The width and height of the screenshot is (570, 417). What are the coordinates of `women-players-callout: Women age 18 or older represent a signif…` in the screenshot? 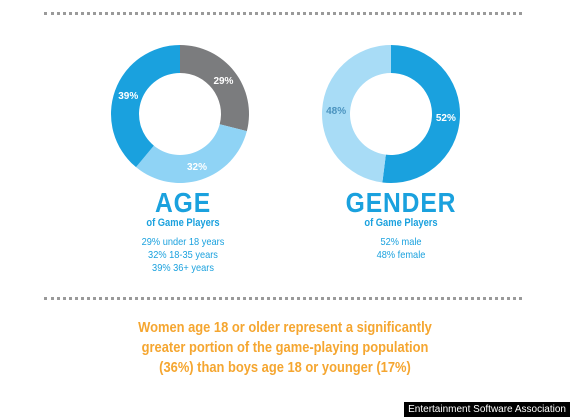 It's located at (285, 348).